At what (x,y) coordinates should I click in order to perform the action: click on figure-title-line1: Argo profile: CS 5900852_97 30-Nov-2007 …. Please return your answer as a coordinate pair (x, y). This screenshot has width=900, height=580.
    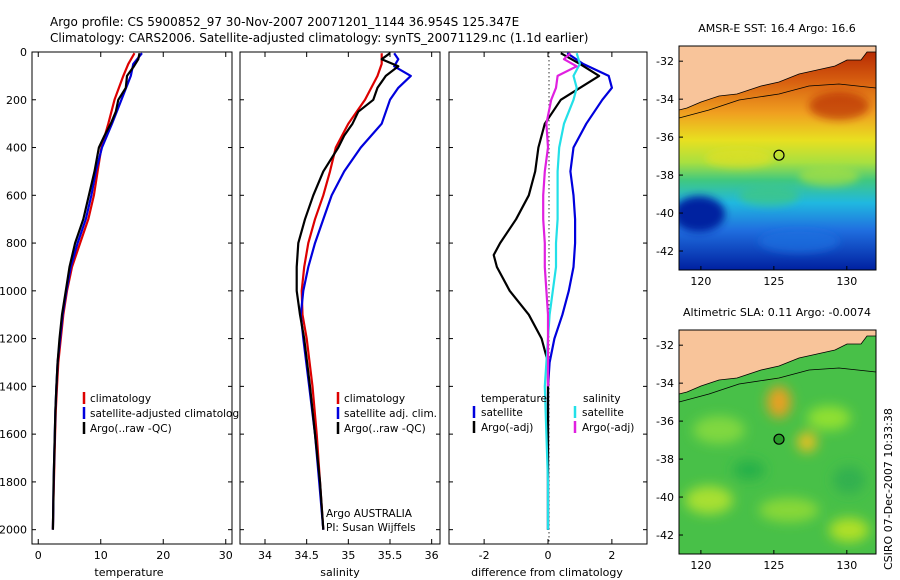
    Looking at the image, I should click on (284, 22).